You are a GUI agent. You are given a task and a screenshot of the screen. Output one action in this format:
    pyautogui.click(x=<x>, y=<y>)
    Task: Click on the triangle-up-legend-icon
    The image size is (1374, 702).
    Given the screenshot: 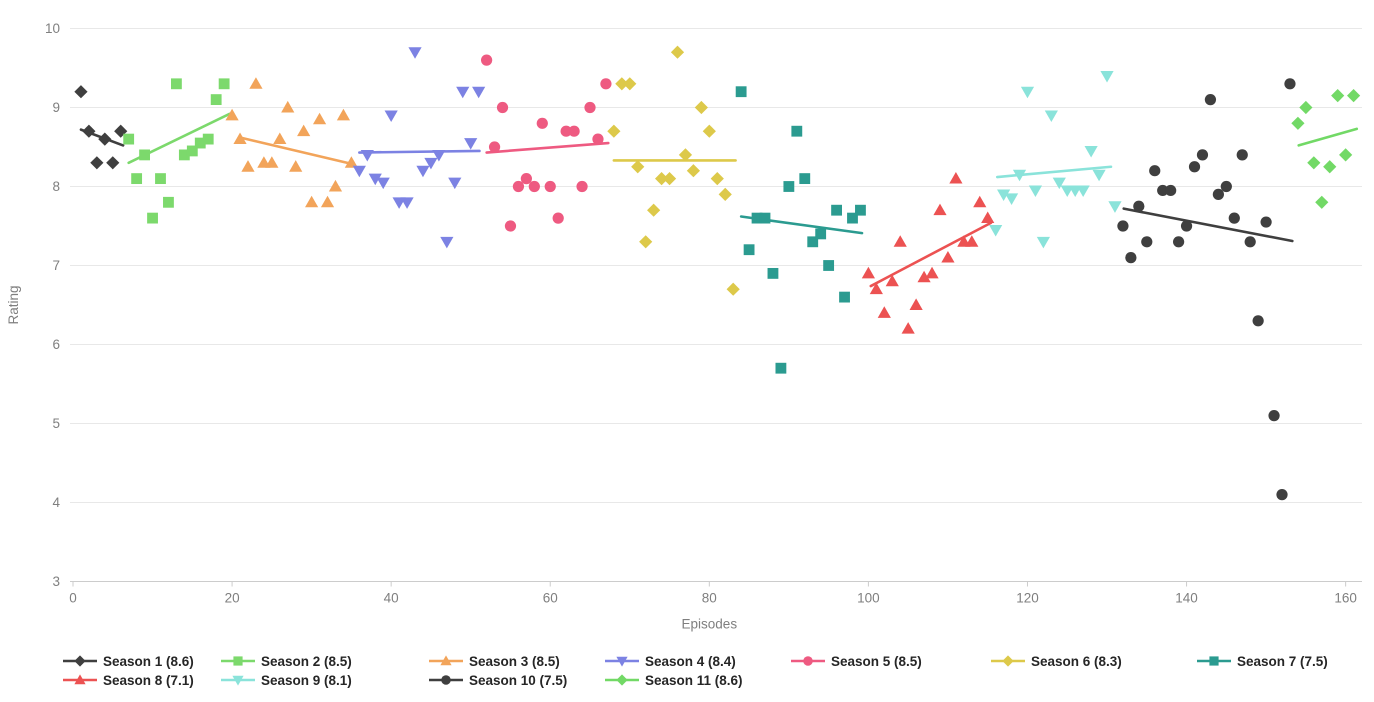 What is the action you would take?
    pyautogui.click(x=80, y=679)
    